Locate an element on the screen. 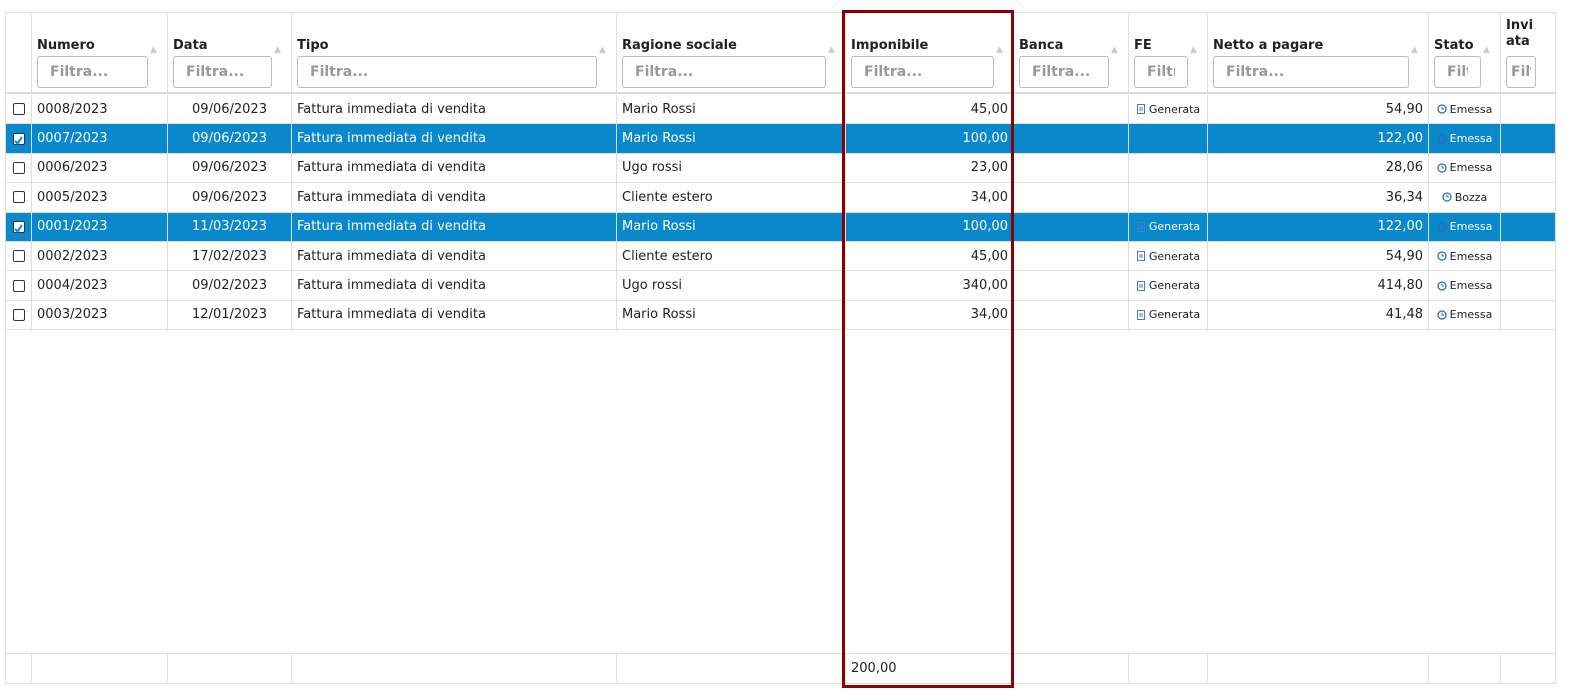 The image size is (1583, 700). column-header: Numero is located at coordinates (66, 45).